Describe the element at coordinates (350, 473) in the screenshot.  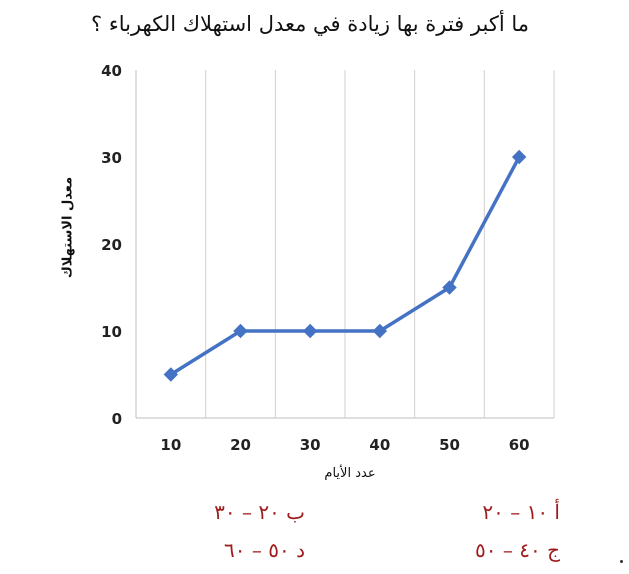
I see `x-axis-title: عدد الأيام` at that location.